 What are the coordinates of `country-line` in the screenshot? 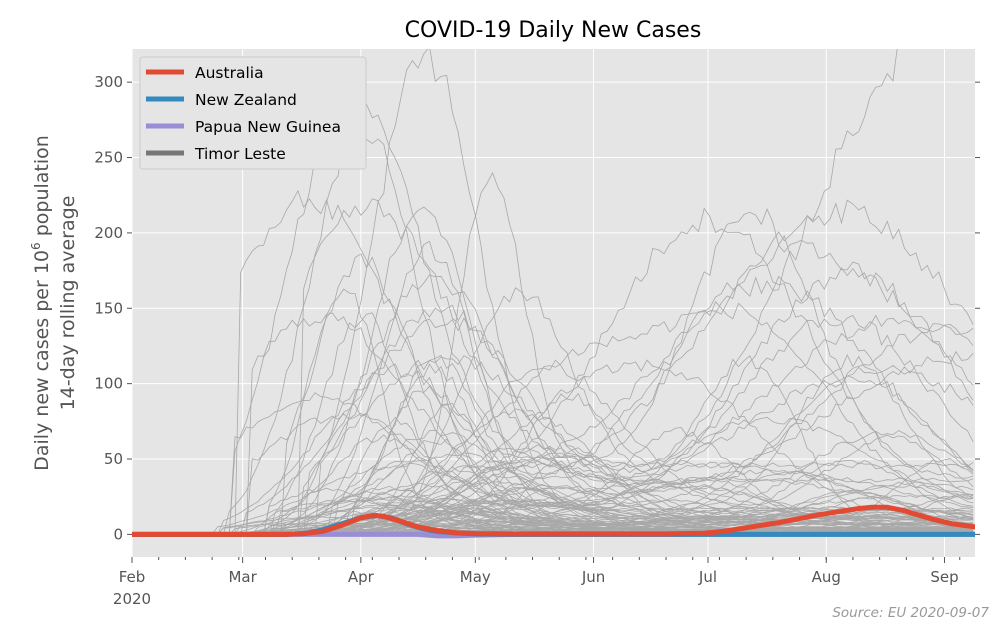 It's located at (553, 499).